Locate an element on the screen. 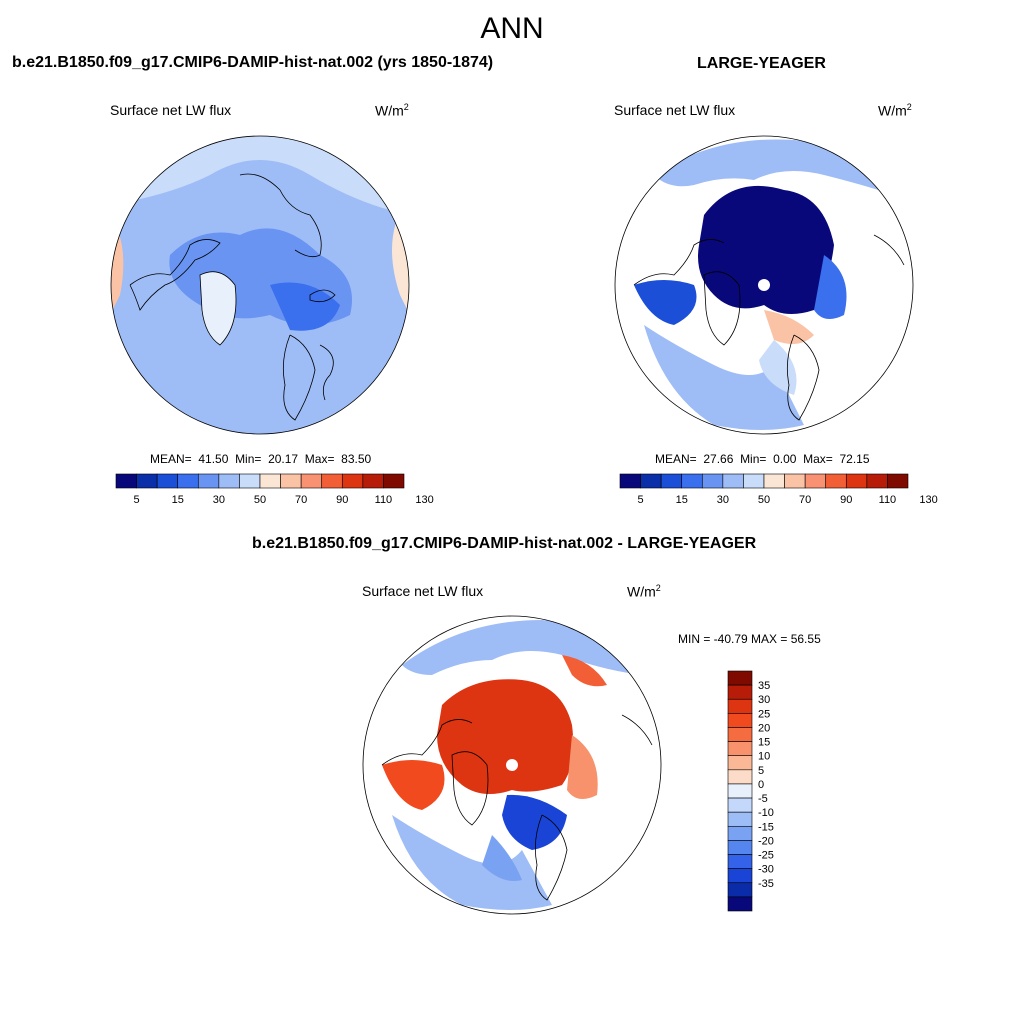 This screenshot has width=1024, height=1024. panel2-stats: MEAN= 27.66 Min= 0.00 Max= 72.15 is located at coordinates (762, 459).